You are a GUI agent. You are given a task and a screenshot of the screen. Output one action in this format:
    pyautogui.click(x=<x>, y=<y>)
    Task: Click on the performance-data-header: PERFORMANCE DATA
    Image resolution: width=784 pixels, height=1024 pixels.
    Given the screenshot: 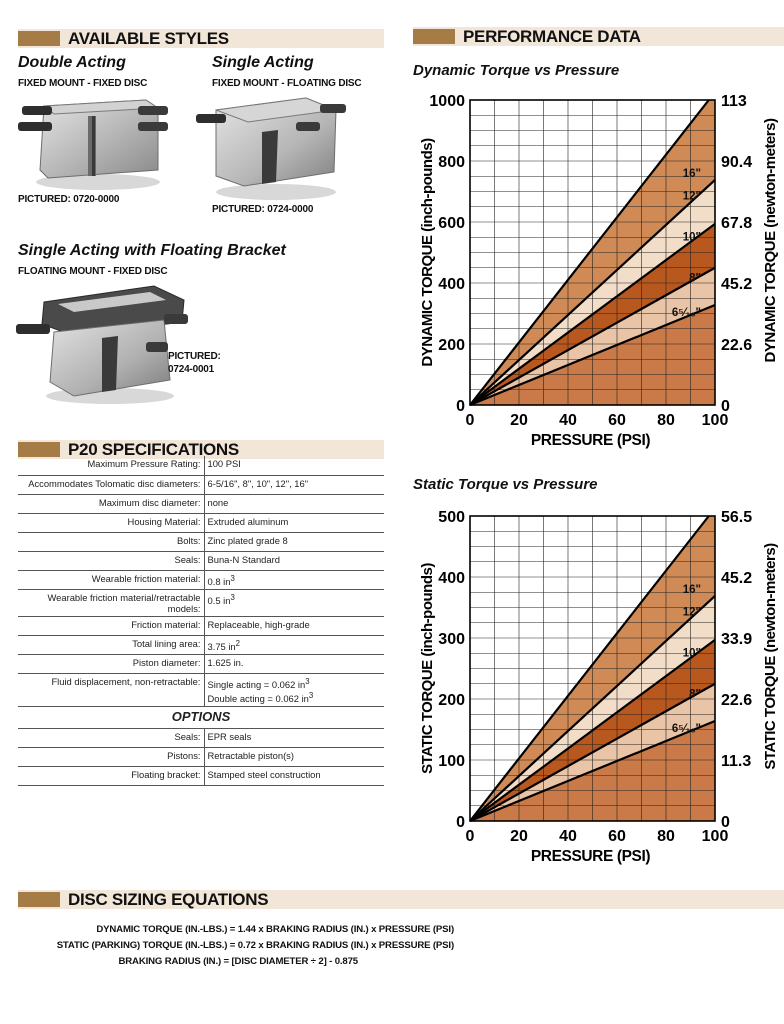 What is the action you would take?
    pyautogui.click(x=598, y=36)
    